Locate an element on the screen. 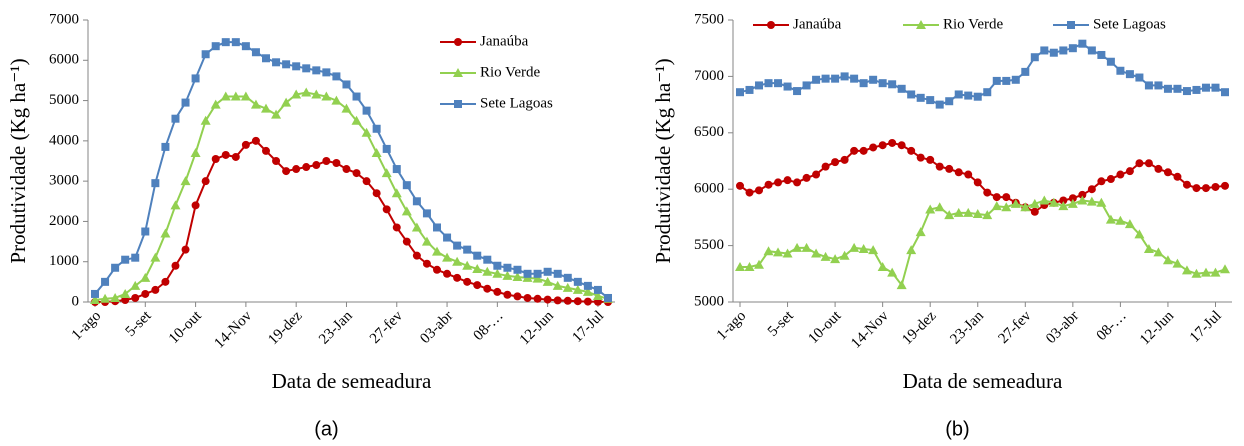 The height and width of the screenshot is (446, 1244). y-tick-label: 1000 is located at coordinates (64, 261).